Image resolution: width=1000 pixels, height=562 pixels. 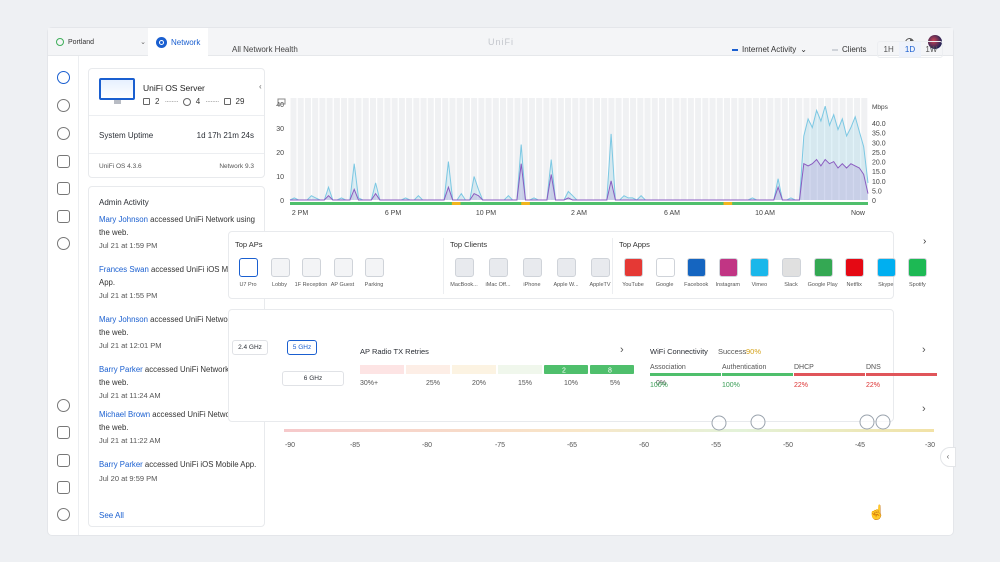 What do you see at coordinates (355, 445) in the screenshot?
I see `rssi-tick: -85` at bounding box center [355, 445].